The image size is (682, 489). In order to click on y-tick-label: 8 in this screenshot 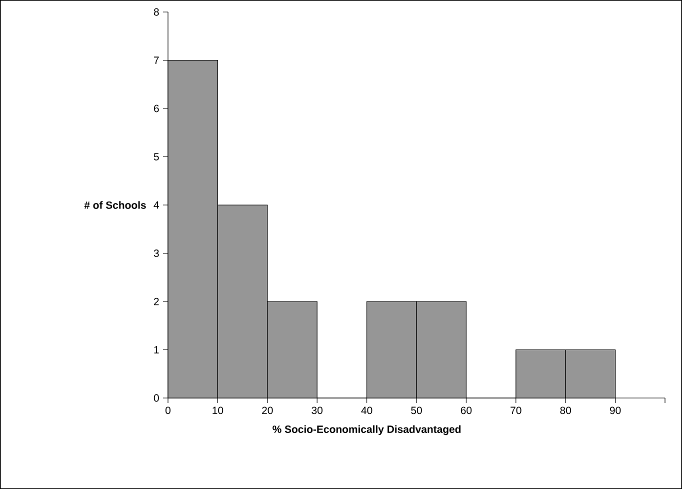, I will do `click(156, 12)`.